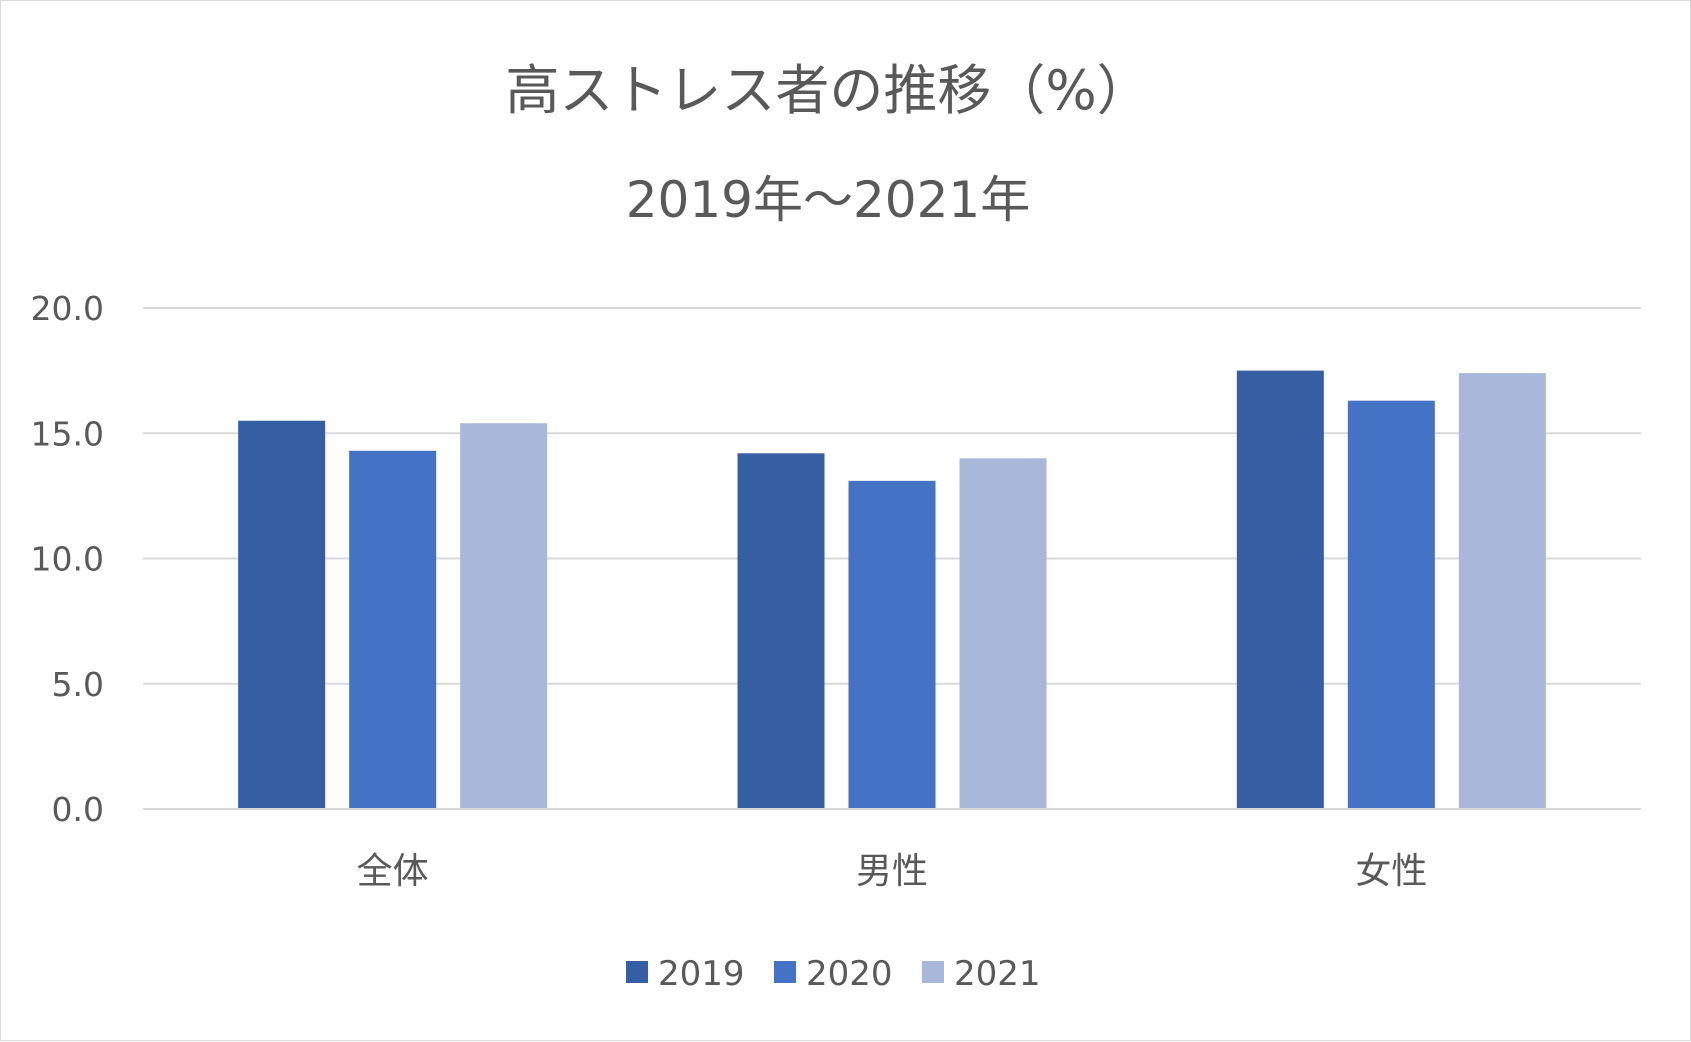 The height and width of the screenshot is (1042, 1691). I want to click on legend-label: 2020, so click(849, 974).